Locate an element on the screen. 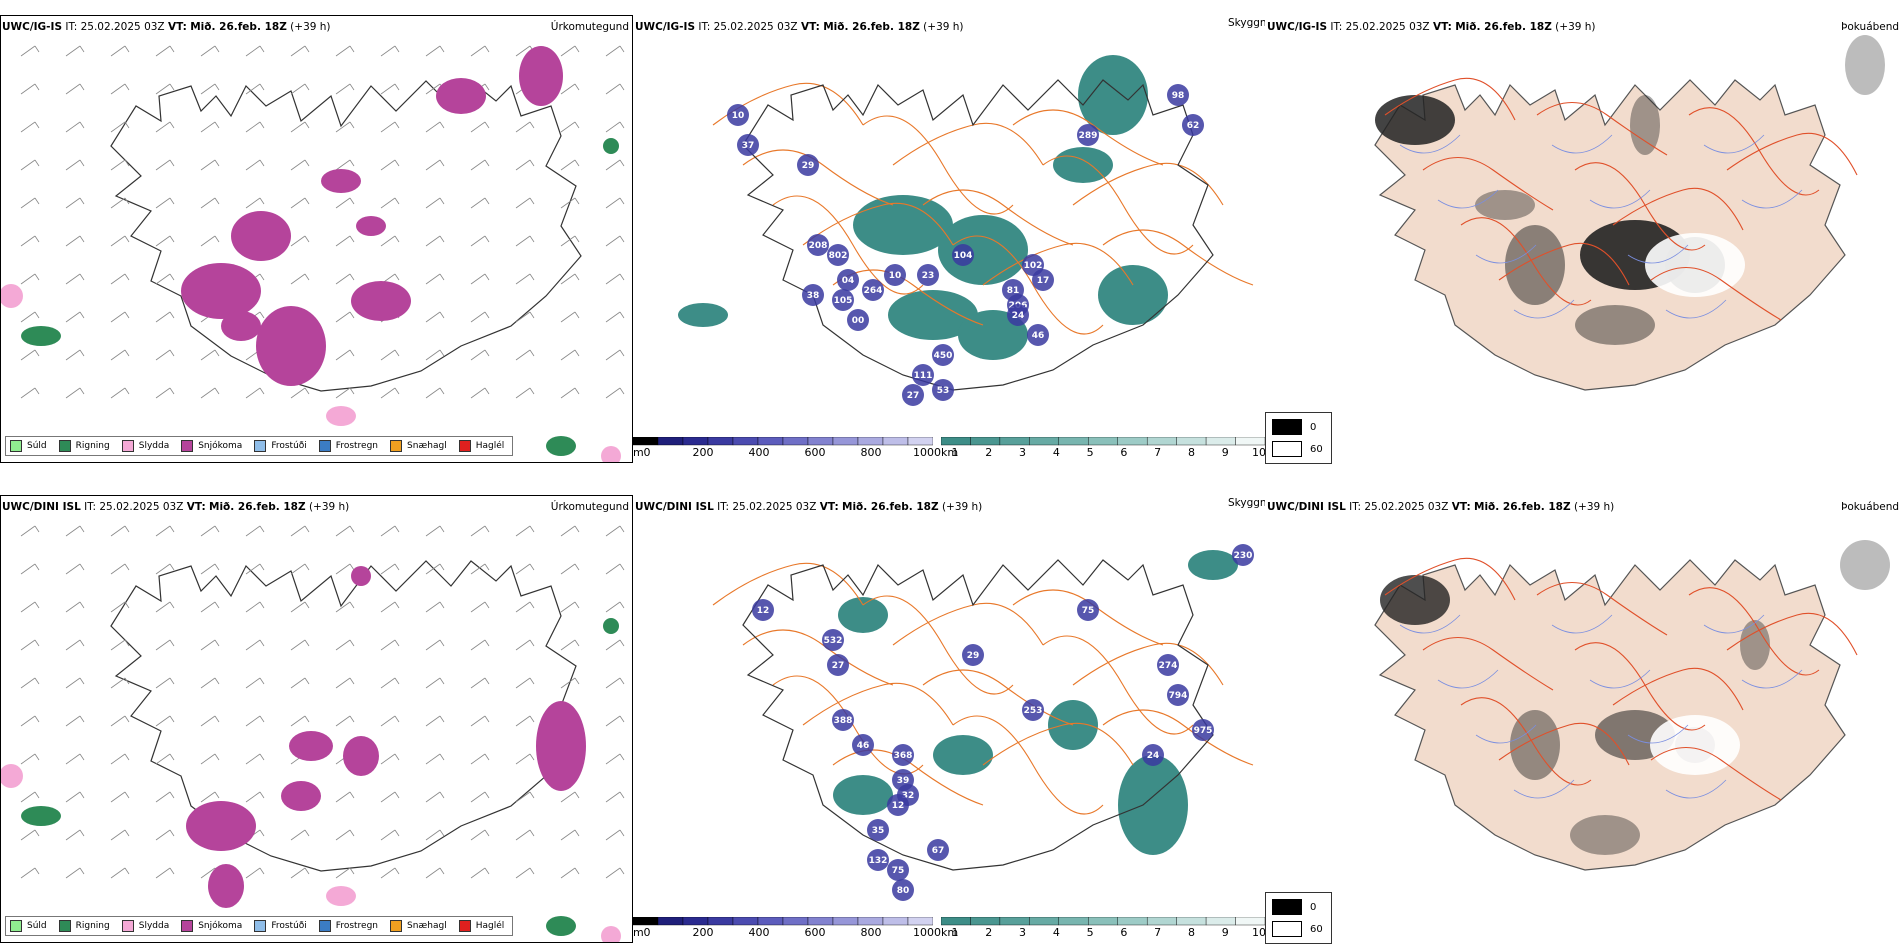 The height and width of the screenshot is (950, 1900). precip-map-row1 is located at coordinates (313, 253).